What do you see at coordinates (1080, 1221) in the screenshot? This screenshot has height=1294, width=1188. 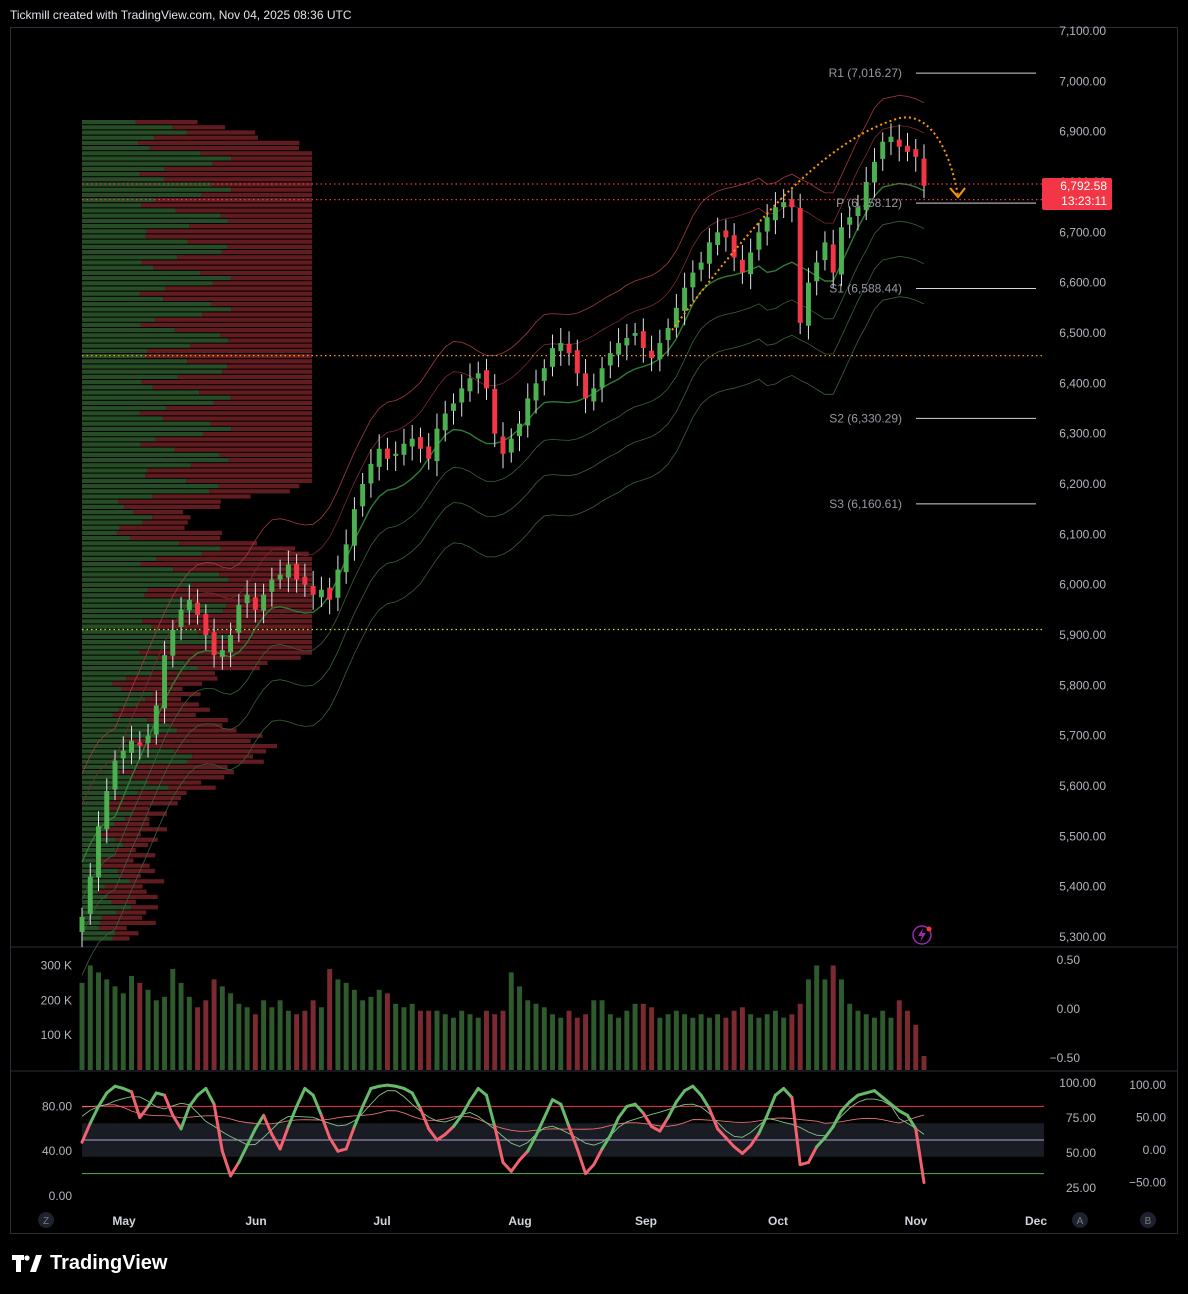 I see `scale-a-button: A` at bounding box center [1080, 1221].